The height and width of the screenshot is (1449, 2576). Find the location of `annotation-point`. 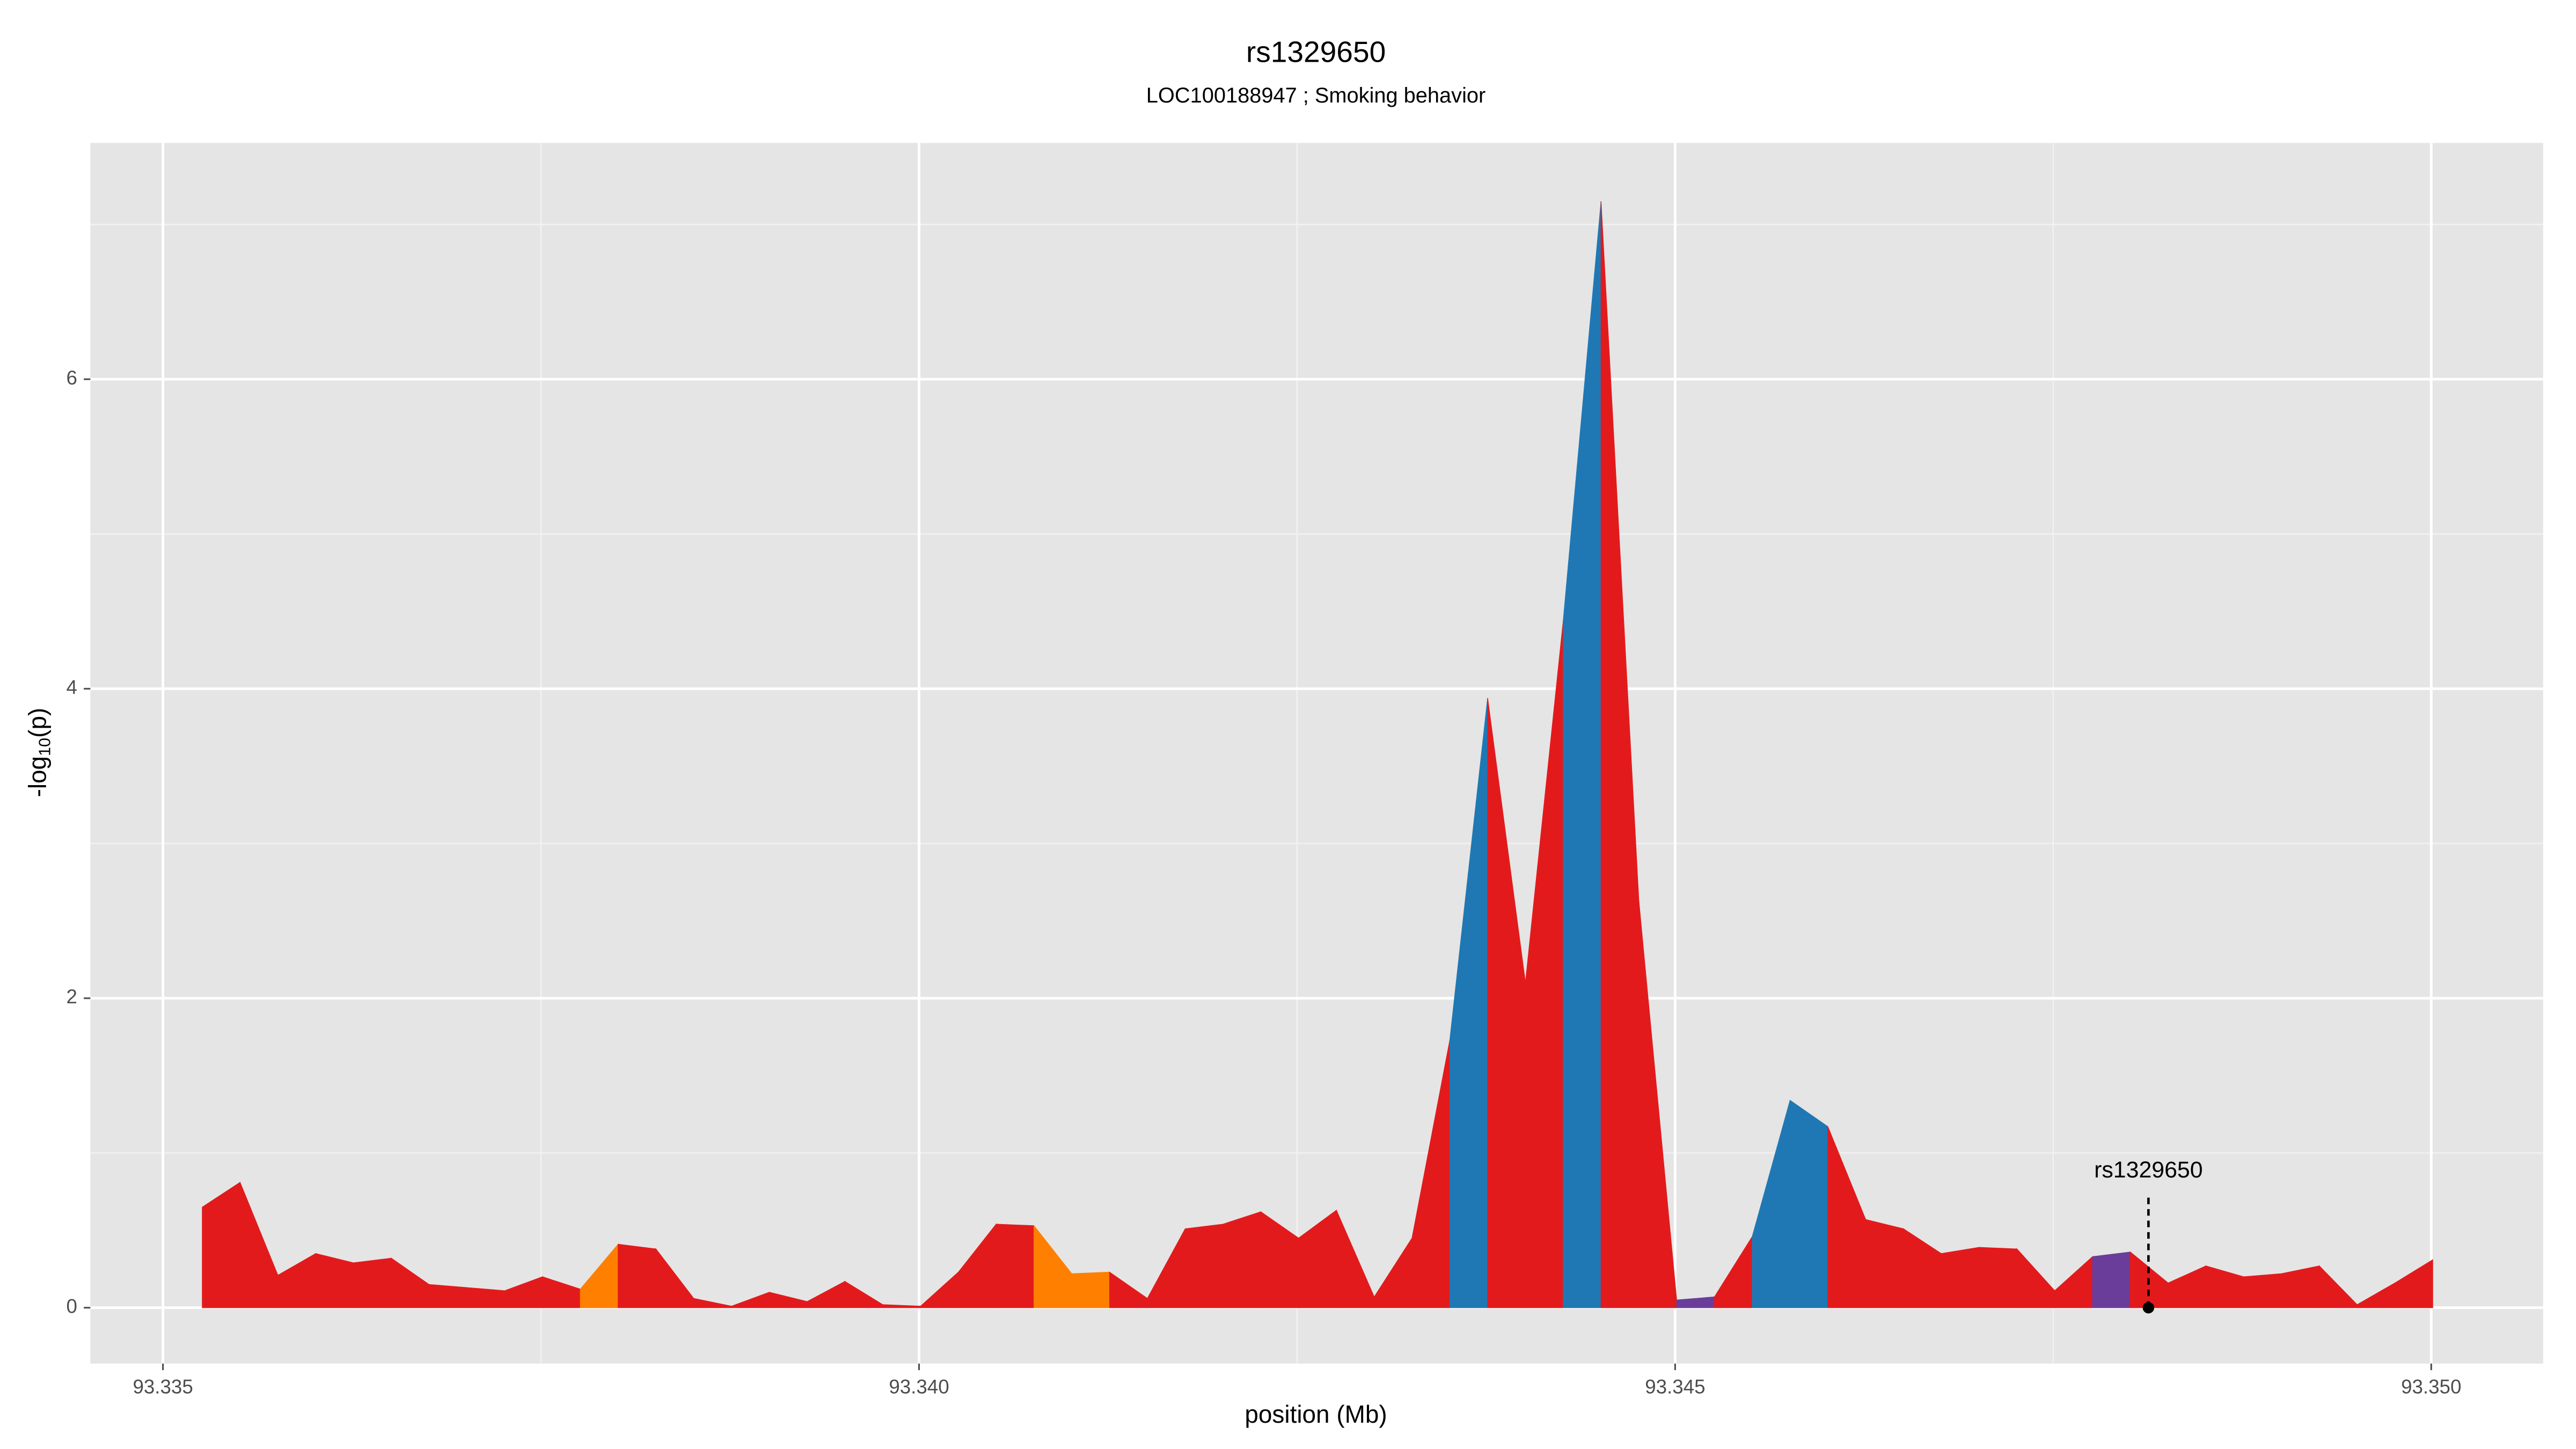

annotation-point is located at coordinates (2148, 1308).